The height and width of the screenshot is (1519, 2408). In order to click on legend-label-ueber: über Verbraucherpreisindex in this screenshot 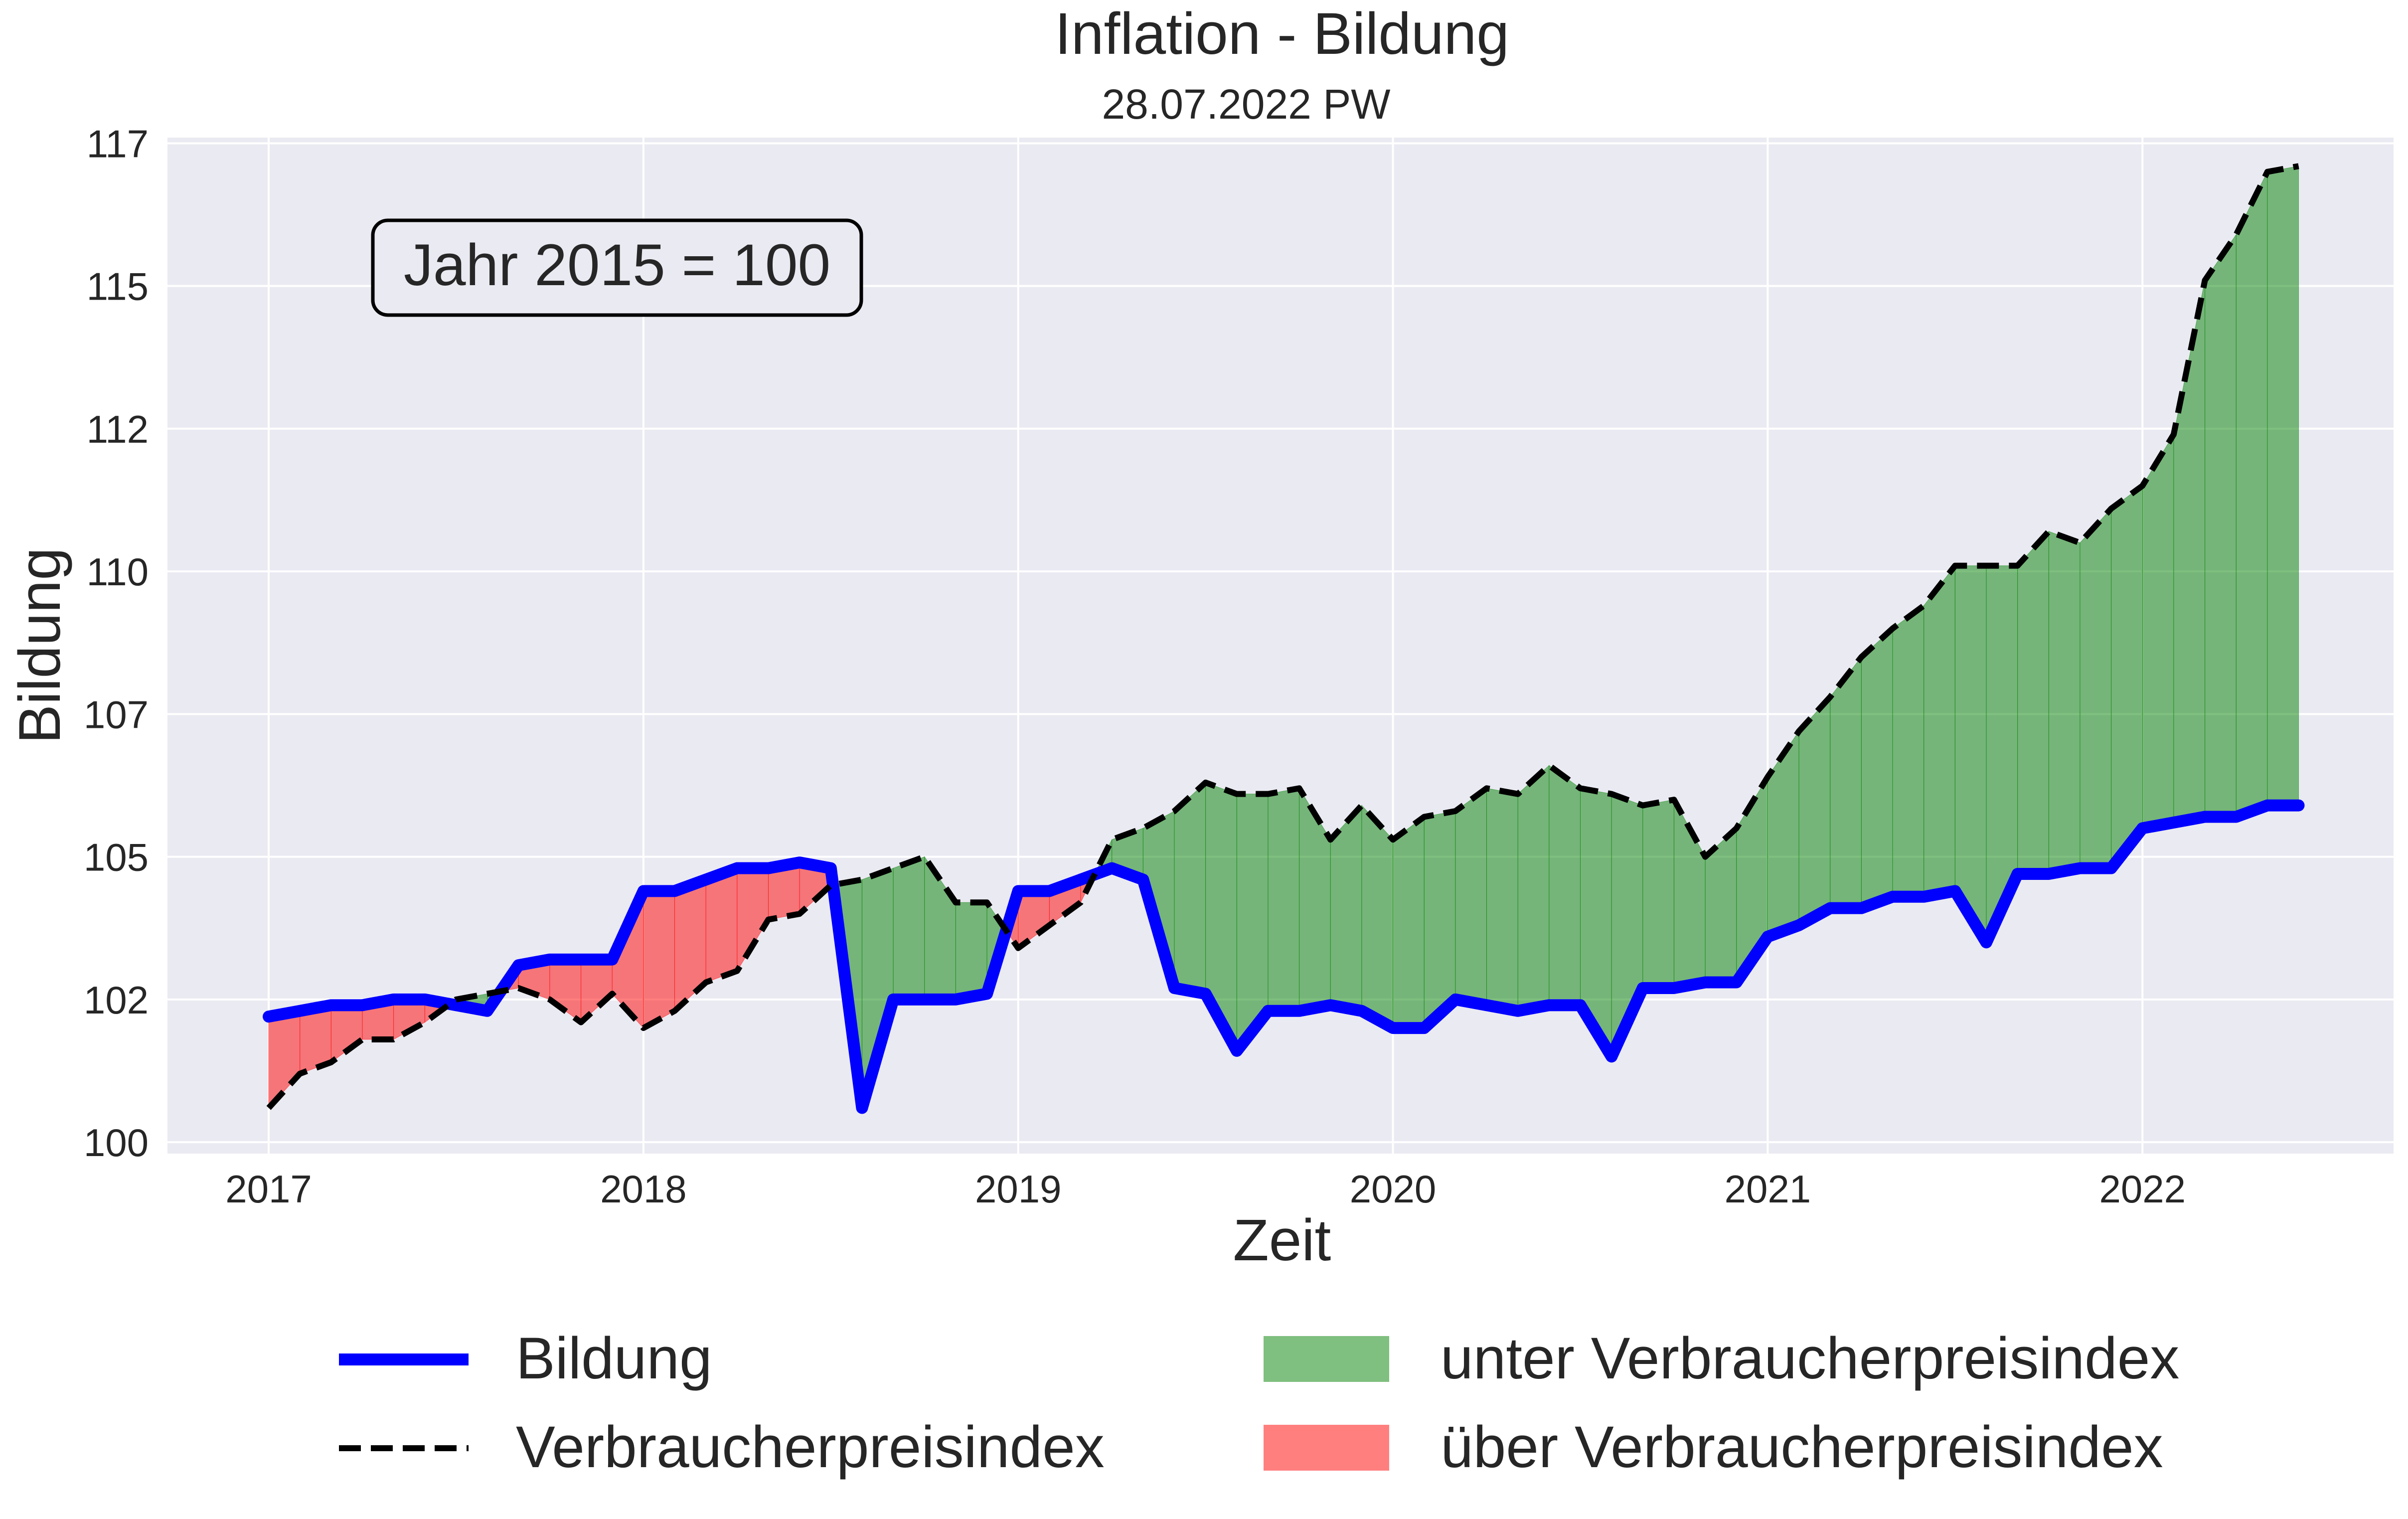, I will do `click(1802, 1447)`.